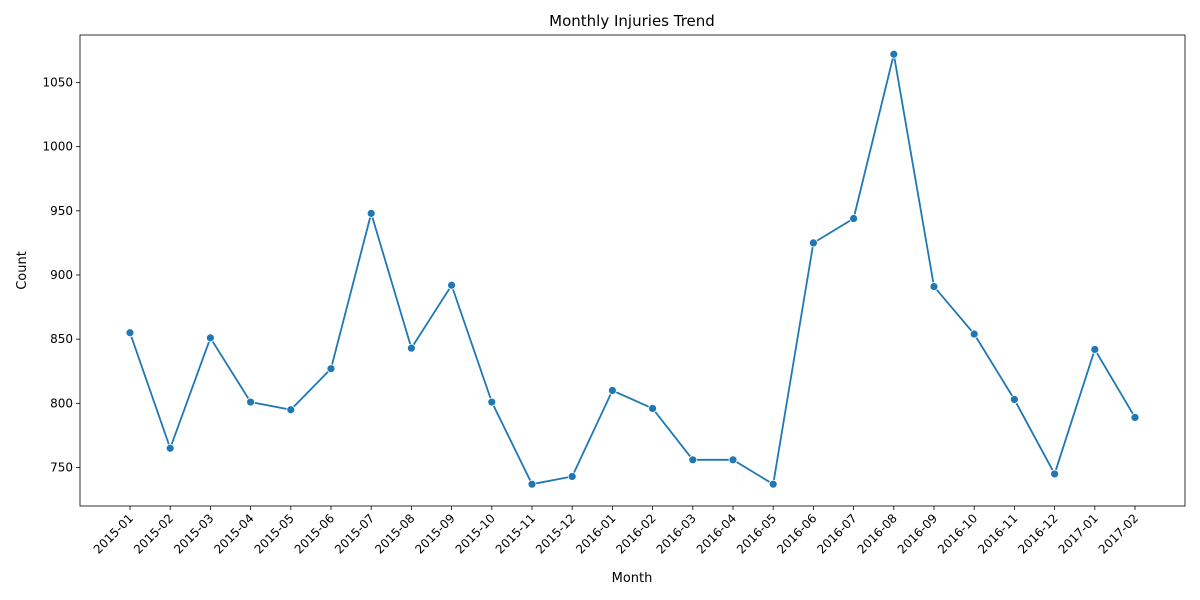 The image size is (1200, 600). What do you see at coordinates (595, 533) in the screenshot?
I see `x-tick-label: 2016-01` at bounding box center [595, 533].